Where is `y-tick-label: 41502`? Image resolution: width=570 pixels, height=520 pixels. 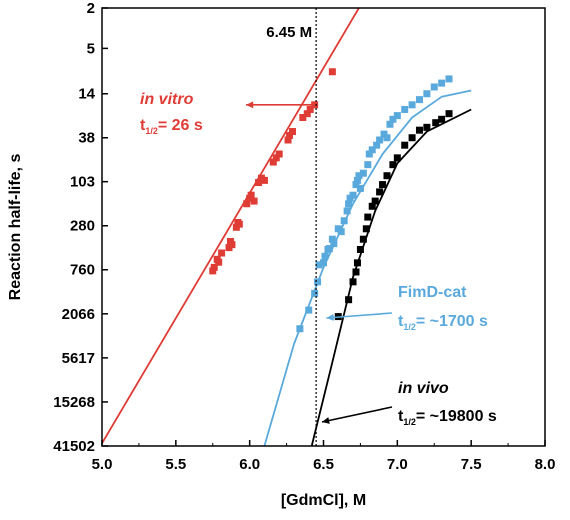
y-tick-label: 41502 is located at coordinates (74, 446).